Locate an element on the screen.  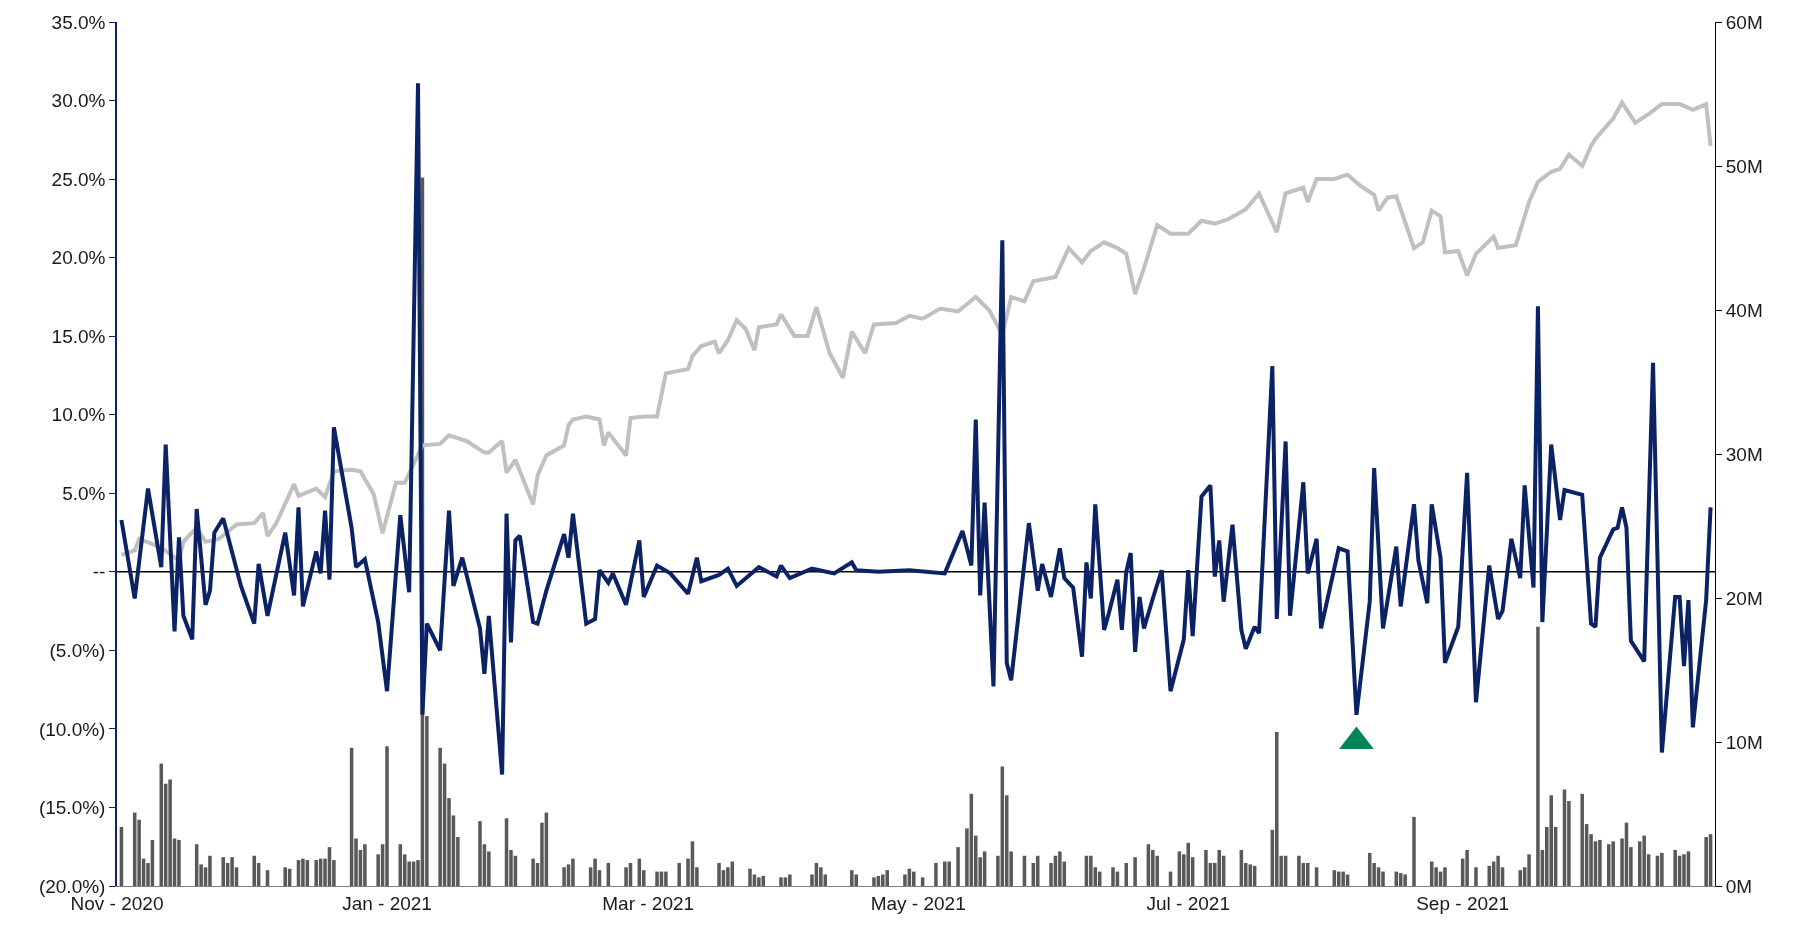
x-tick-label: Sep - 2021 is located at coordinates (1463, 903).